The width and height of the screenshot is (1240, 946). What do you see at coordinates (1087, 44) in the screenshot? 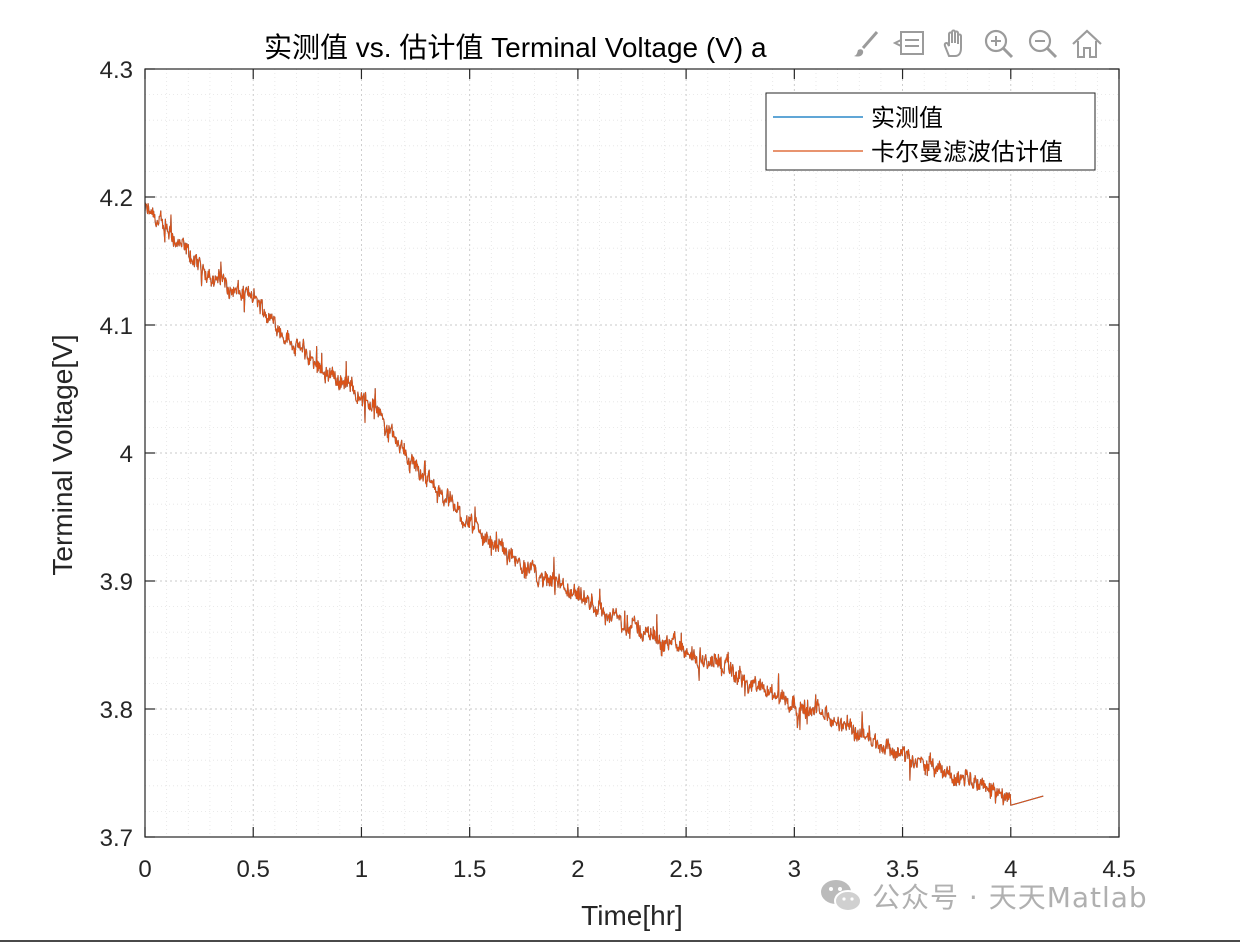
I see `home-icon` at bounding box center [1087, 44].